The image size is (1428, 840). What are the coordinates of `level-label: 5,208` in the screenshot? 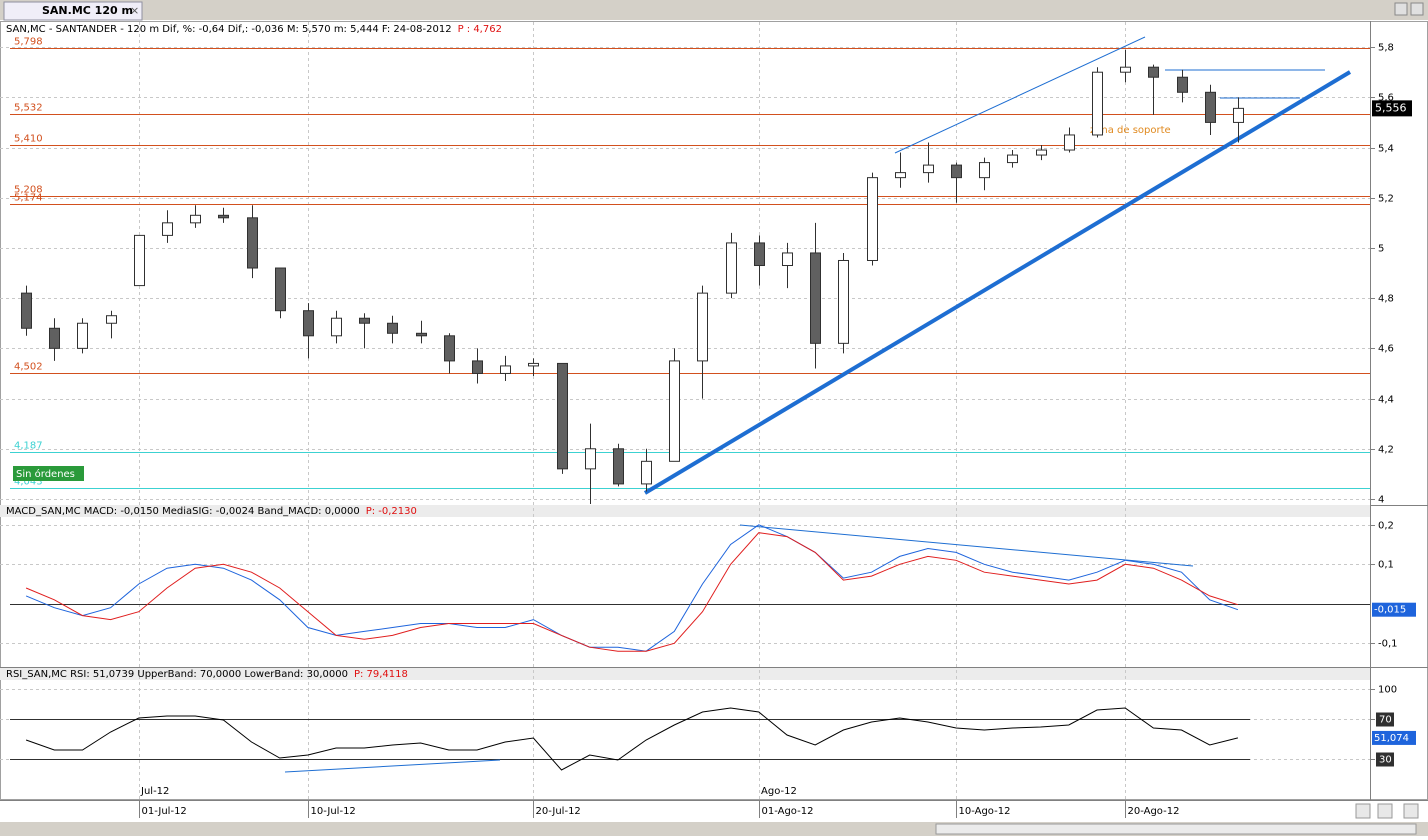 It's located at (28, 190).